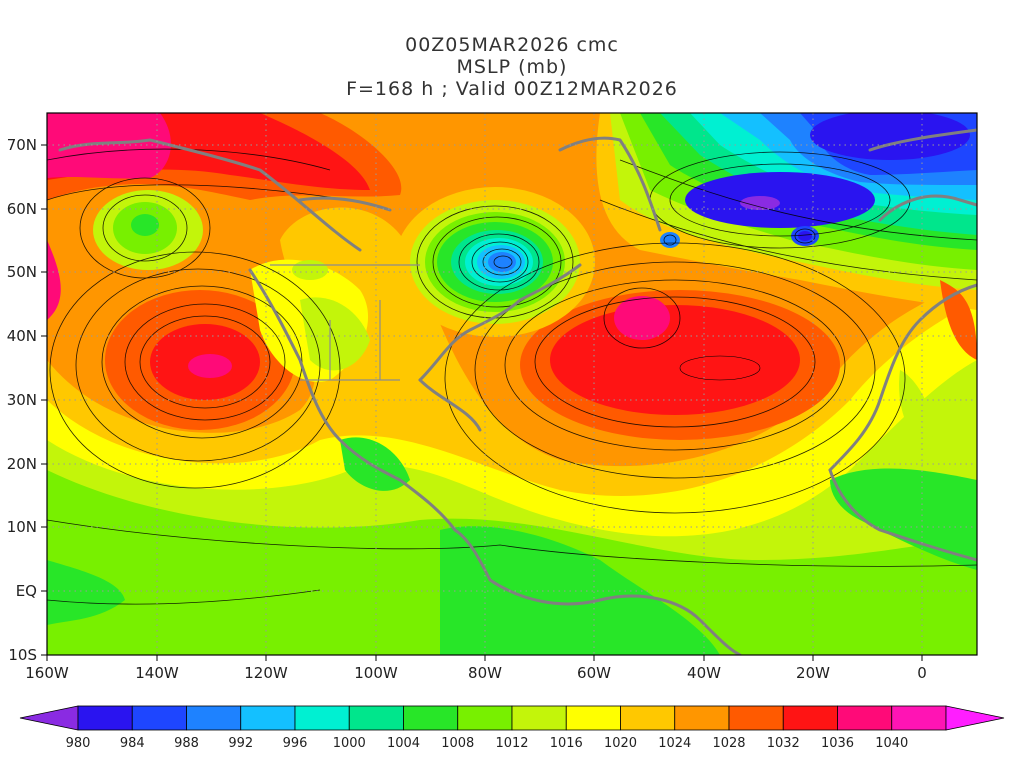 This screenshot has width=1024, height=768. Describe the element at coordinates (376, 673) in the screenshot. I see `lon-tick-label: 100W` at that location.